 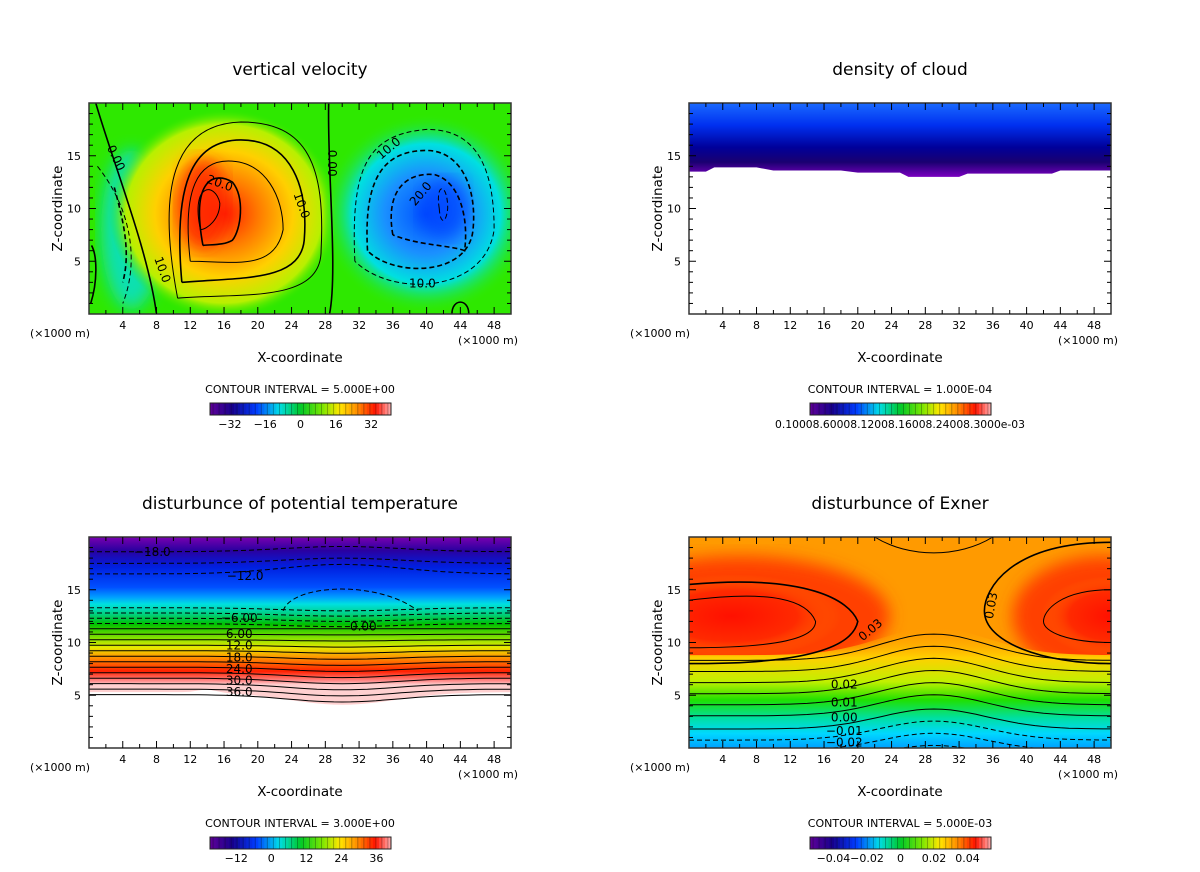 What do you see at coordinates (292, 759) in the screenshot?
I see `x-tick-label: 24` at bounding box center [292, 759].